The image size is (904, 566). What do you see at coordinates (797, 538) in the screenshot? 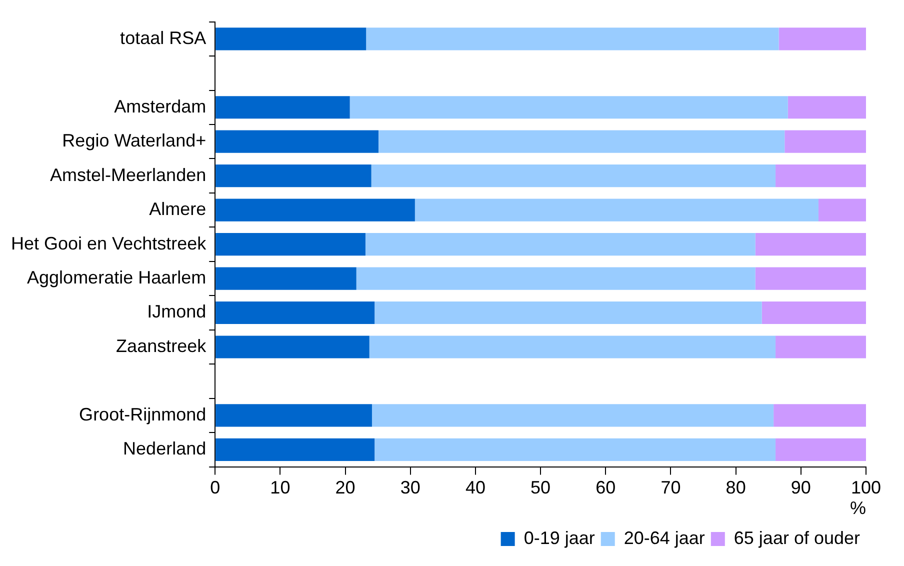
I see `legend-label: 65 jaar of ouder` at bounding box center [797, 538].